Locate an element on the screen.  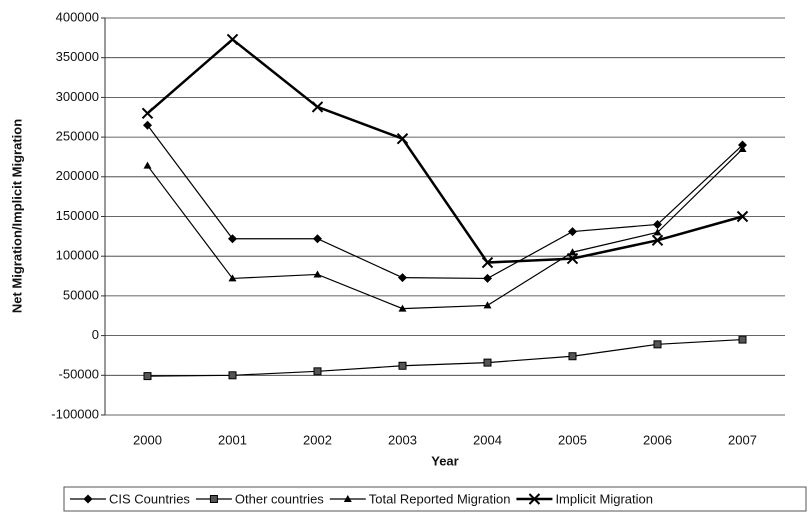
y-tick-label: 200000 is located at coordinates (77, 175).